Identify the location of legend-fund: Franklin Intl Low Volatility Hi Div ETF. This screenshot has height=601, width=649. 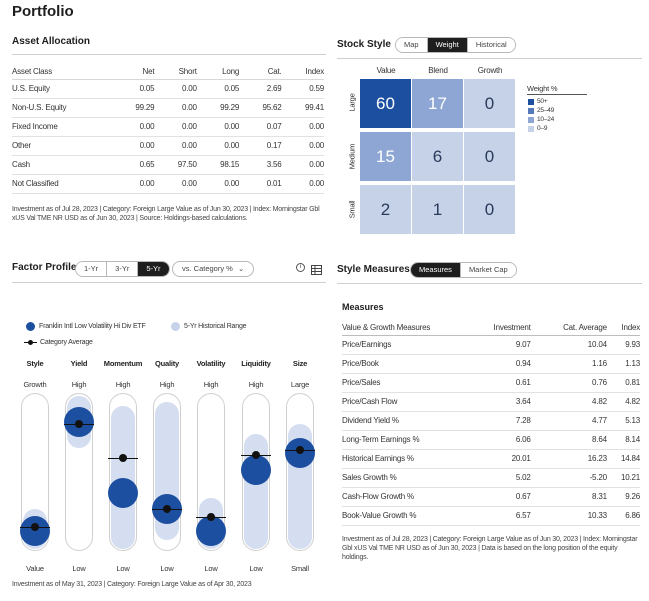
(86, 326).